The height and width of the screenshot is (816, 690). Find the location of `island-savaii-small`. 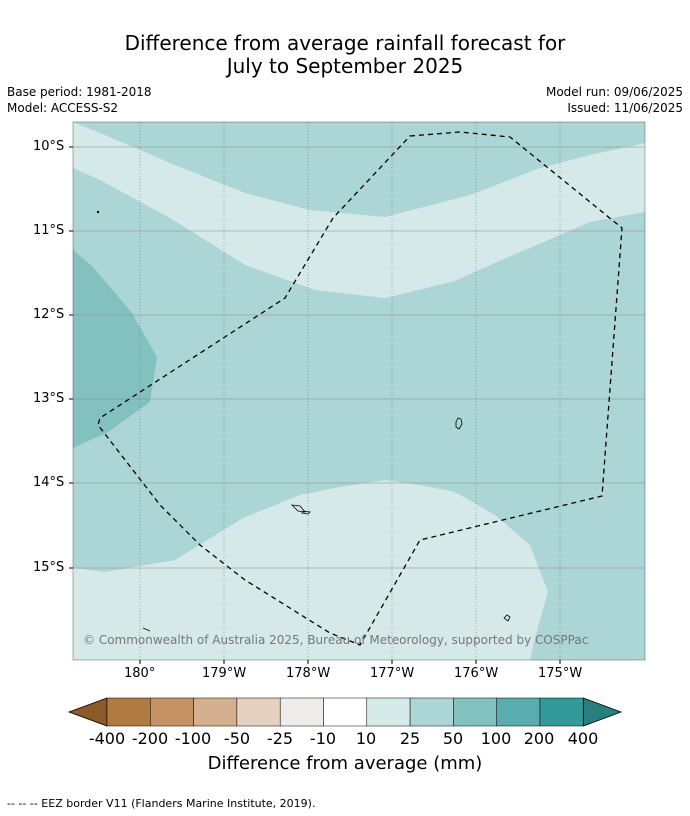

island-savaii-small is located at coordinates (306, 512).